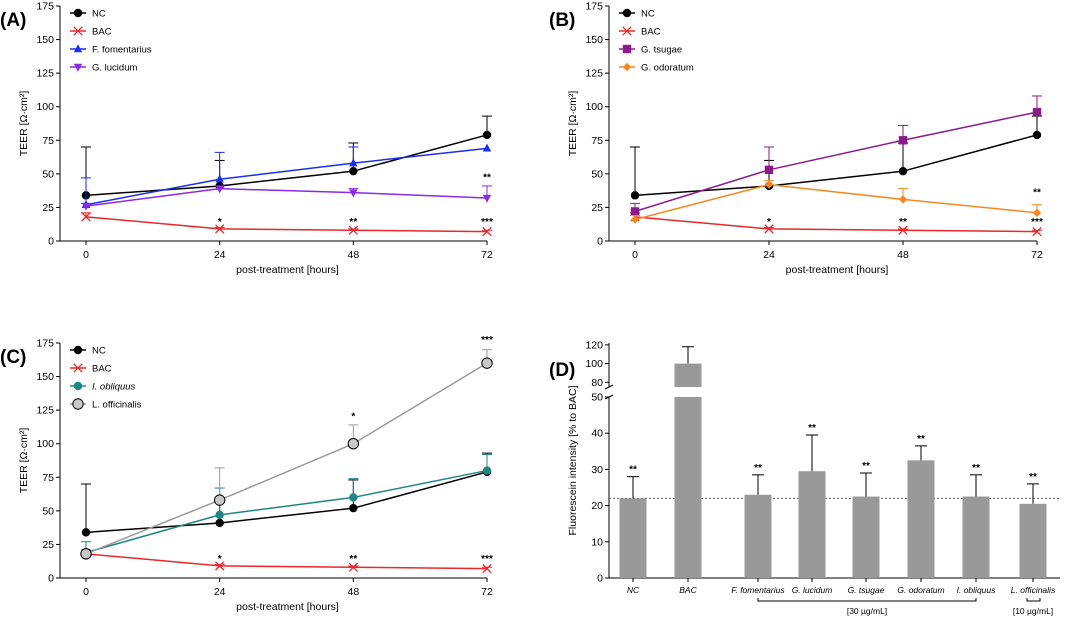 This screenshot has width=1065, height=617. I want to click on legend-label: I. obliquus, so click(114, 387).